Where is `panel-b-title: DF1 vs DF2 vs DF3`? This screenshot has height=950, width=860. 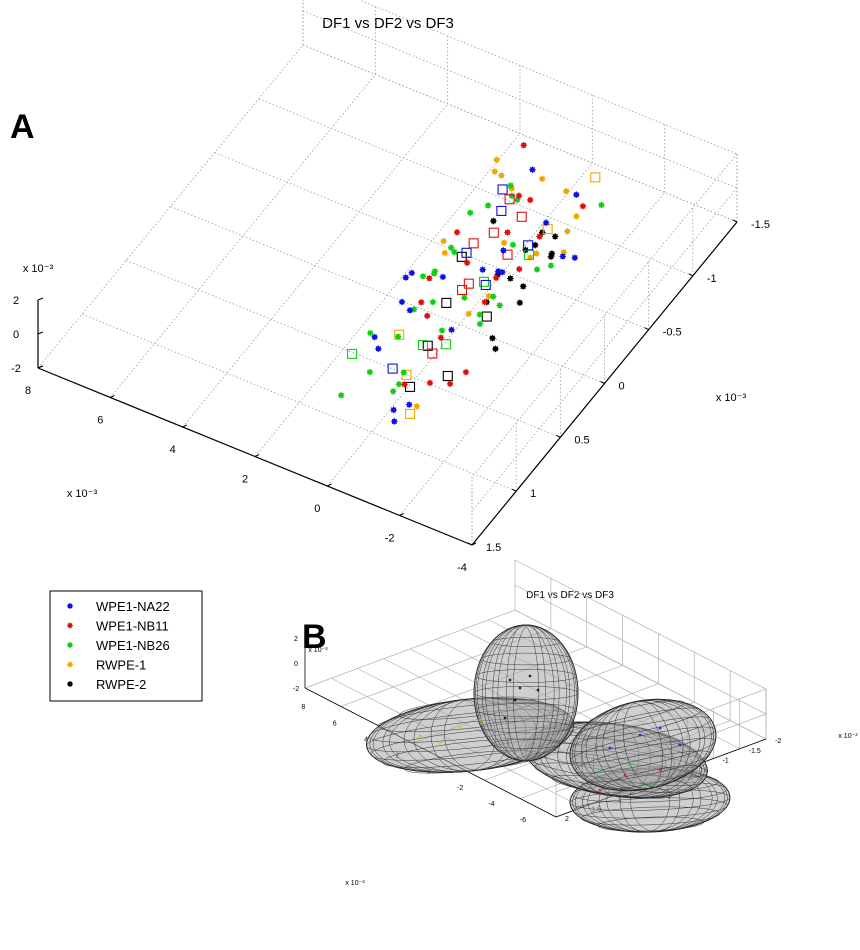
panel-b-title: DF1 vs DF2 vs DF3 is located at coordinates (570, 595).